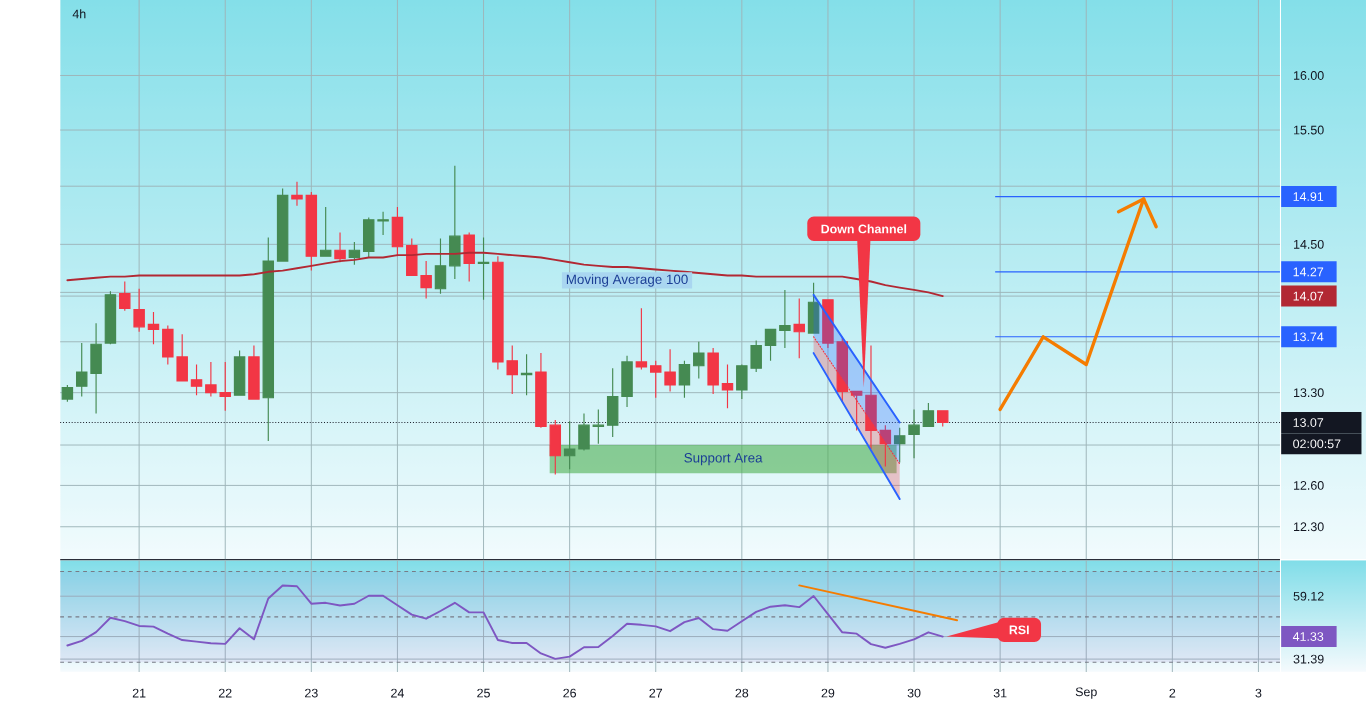 Image resolution: width=1366 pixels, height=710 pixels. What do you see at coordinates (1309, 75) in the screenshot?
I see `y-tick-label: 16.00` at bounding box center [1309, 75].